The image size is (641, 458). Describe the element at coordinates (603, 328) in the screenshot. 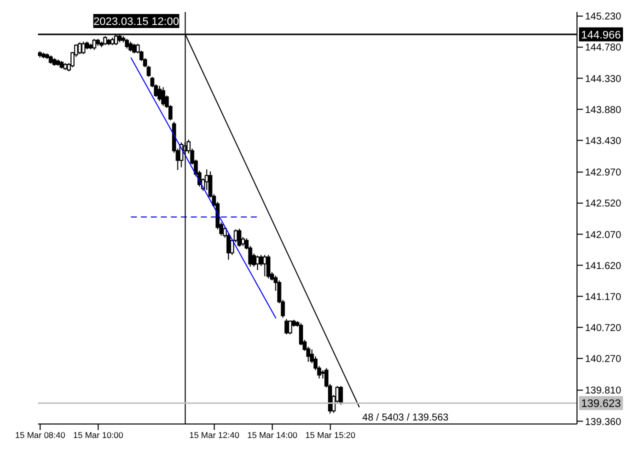

I see `y-tick-label: 140.720` at that location.